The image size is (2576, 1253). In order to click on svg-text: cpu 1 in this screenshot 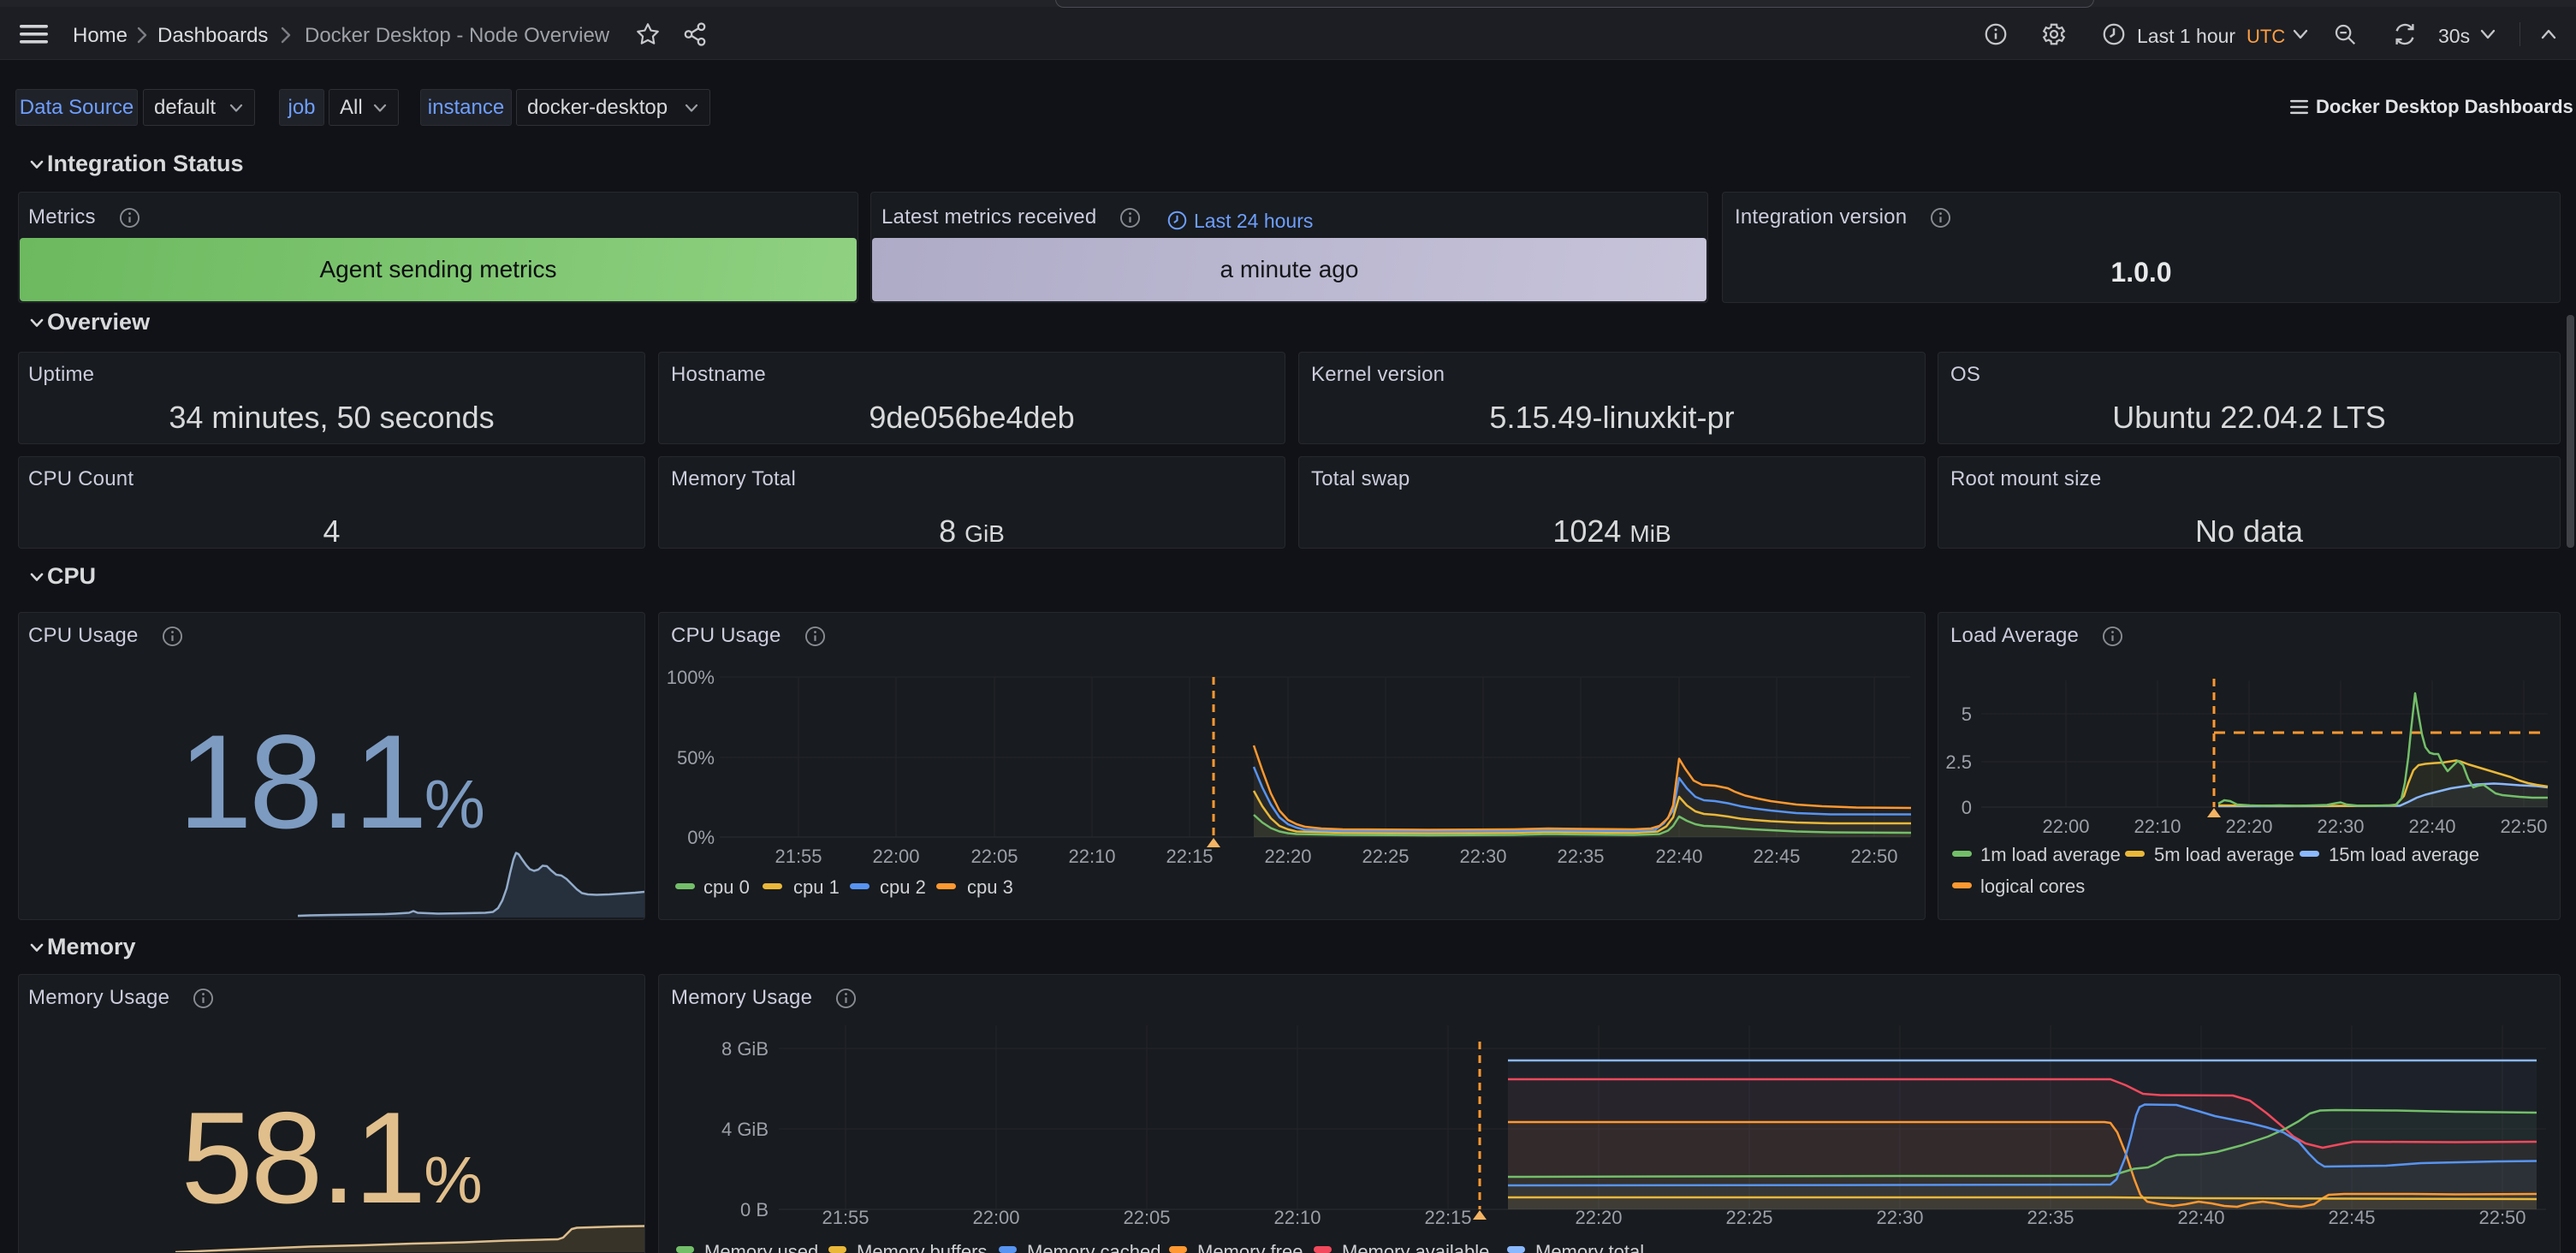, I will do `click(816, 887)`.